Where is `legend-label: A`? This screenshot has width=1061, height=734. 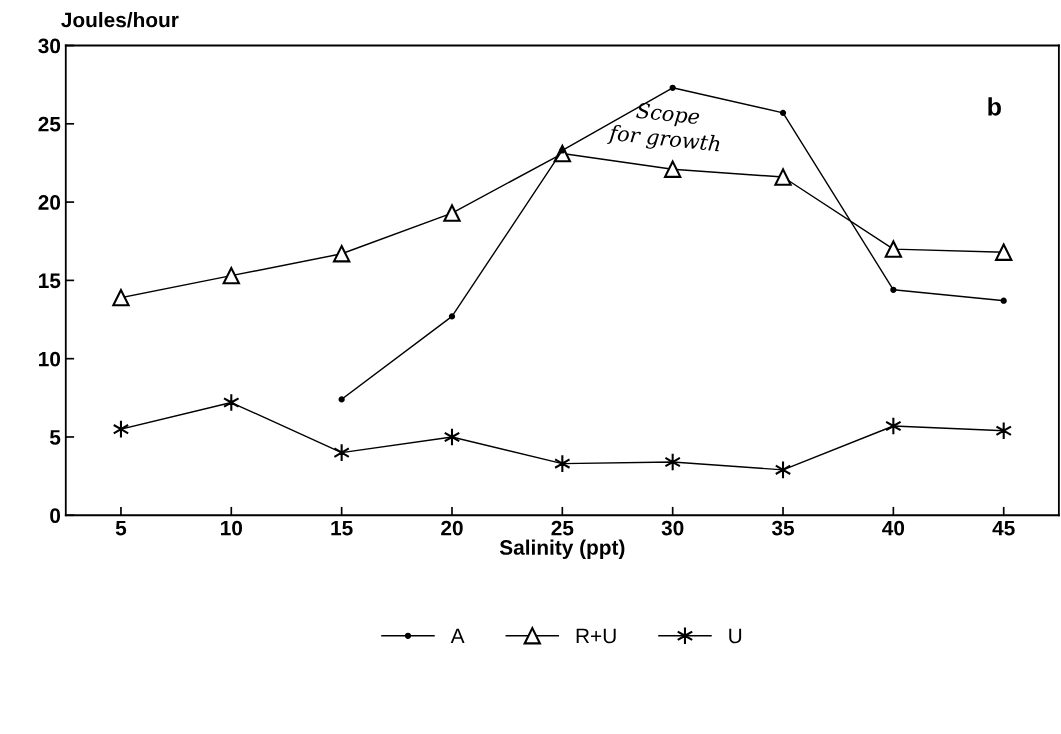
legend-label: A is located at coordinates (457, 636).